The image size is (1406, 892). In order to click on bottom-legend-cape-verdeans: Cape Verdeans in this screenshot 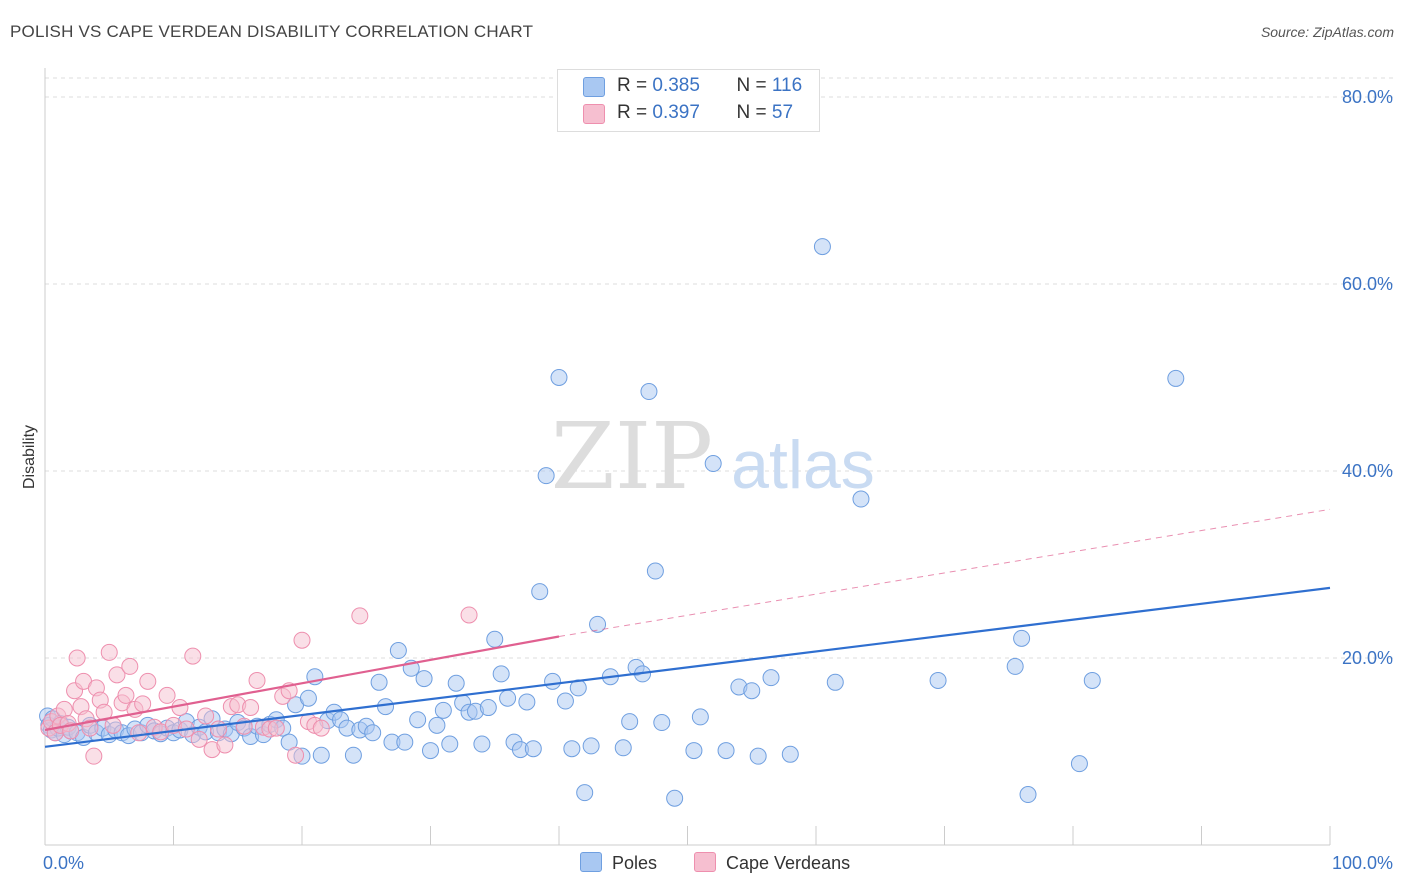, I will do `click(772, 863)`.